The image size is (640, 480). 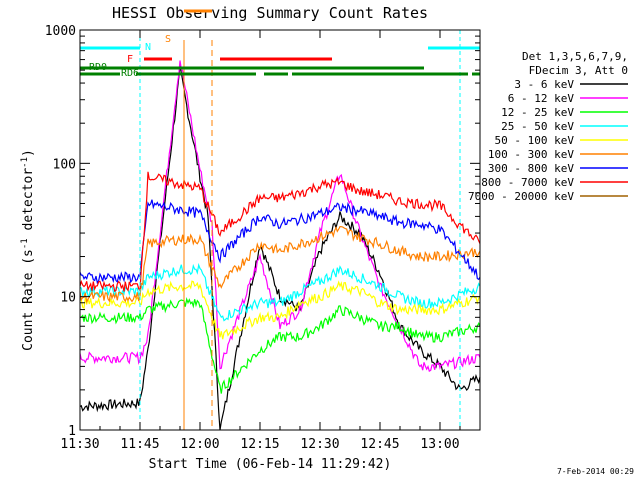 What do you see at coordinates (139, 444) in the screenshot?
I see `x-tick-label-1: 11:45` at bounding box center [139, 444].